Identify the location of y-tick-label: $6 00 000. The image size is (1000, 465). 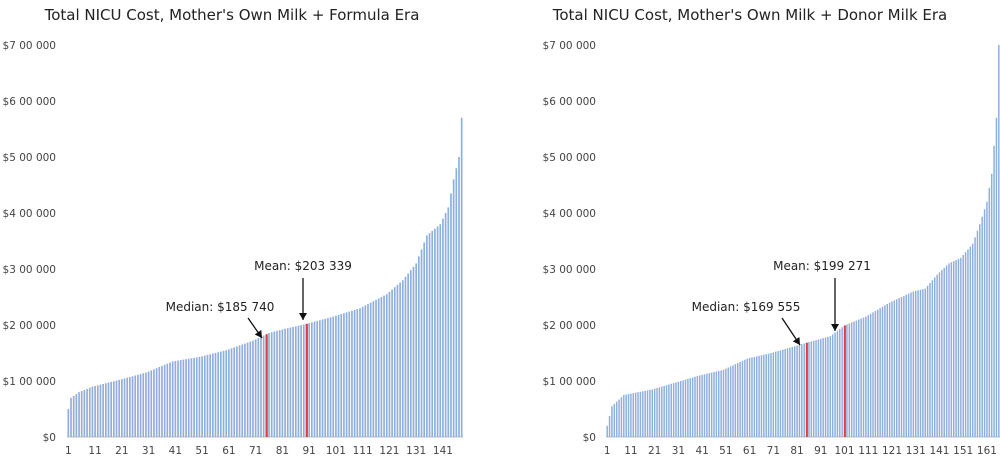
(29, 102).